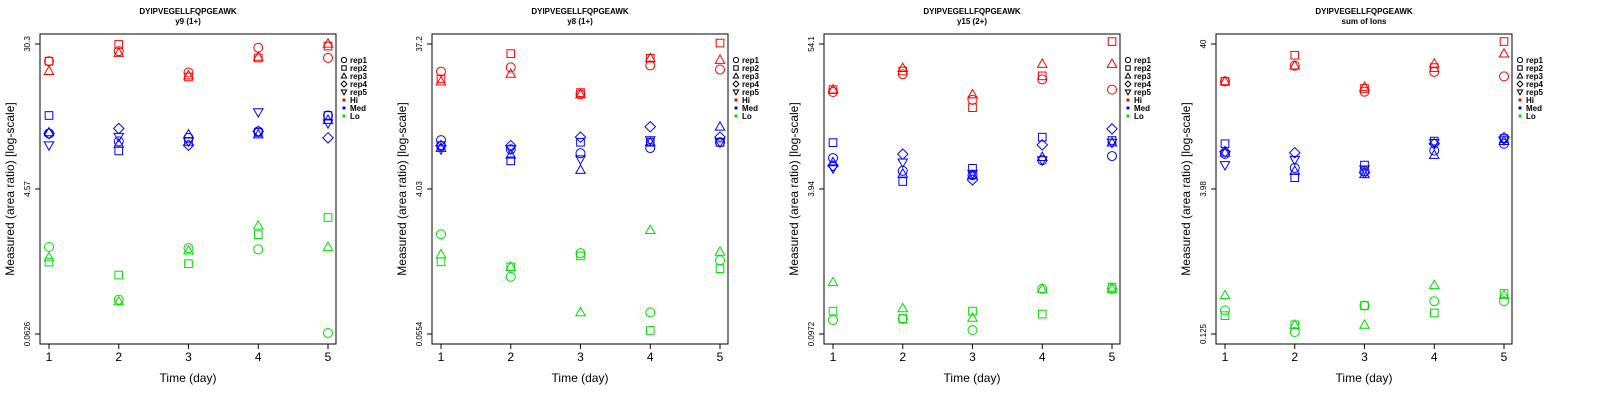 The height and width of the screenshot is (400, 1600). Describe the element at coordinates (750, 60) in the screenshot. I see `legend-label: rep1` at that location.